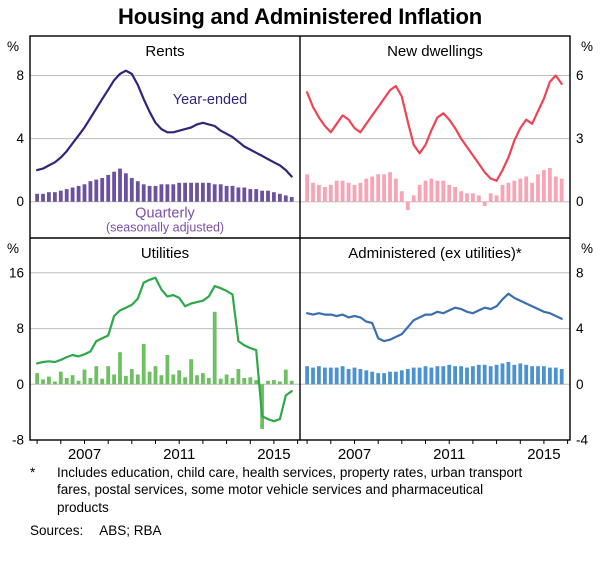 The width and height of the screenshot is (600, 564). Describe the element at coordinates (165, 253) in the screenshot. I see `utilities-panel-title: Utilities` at that location.